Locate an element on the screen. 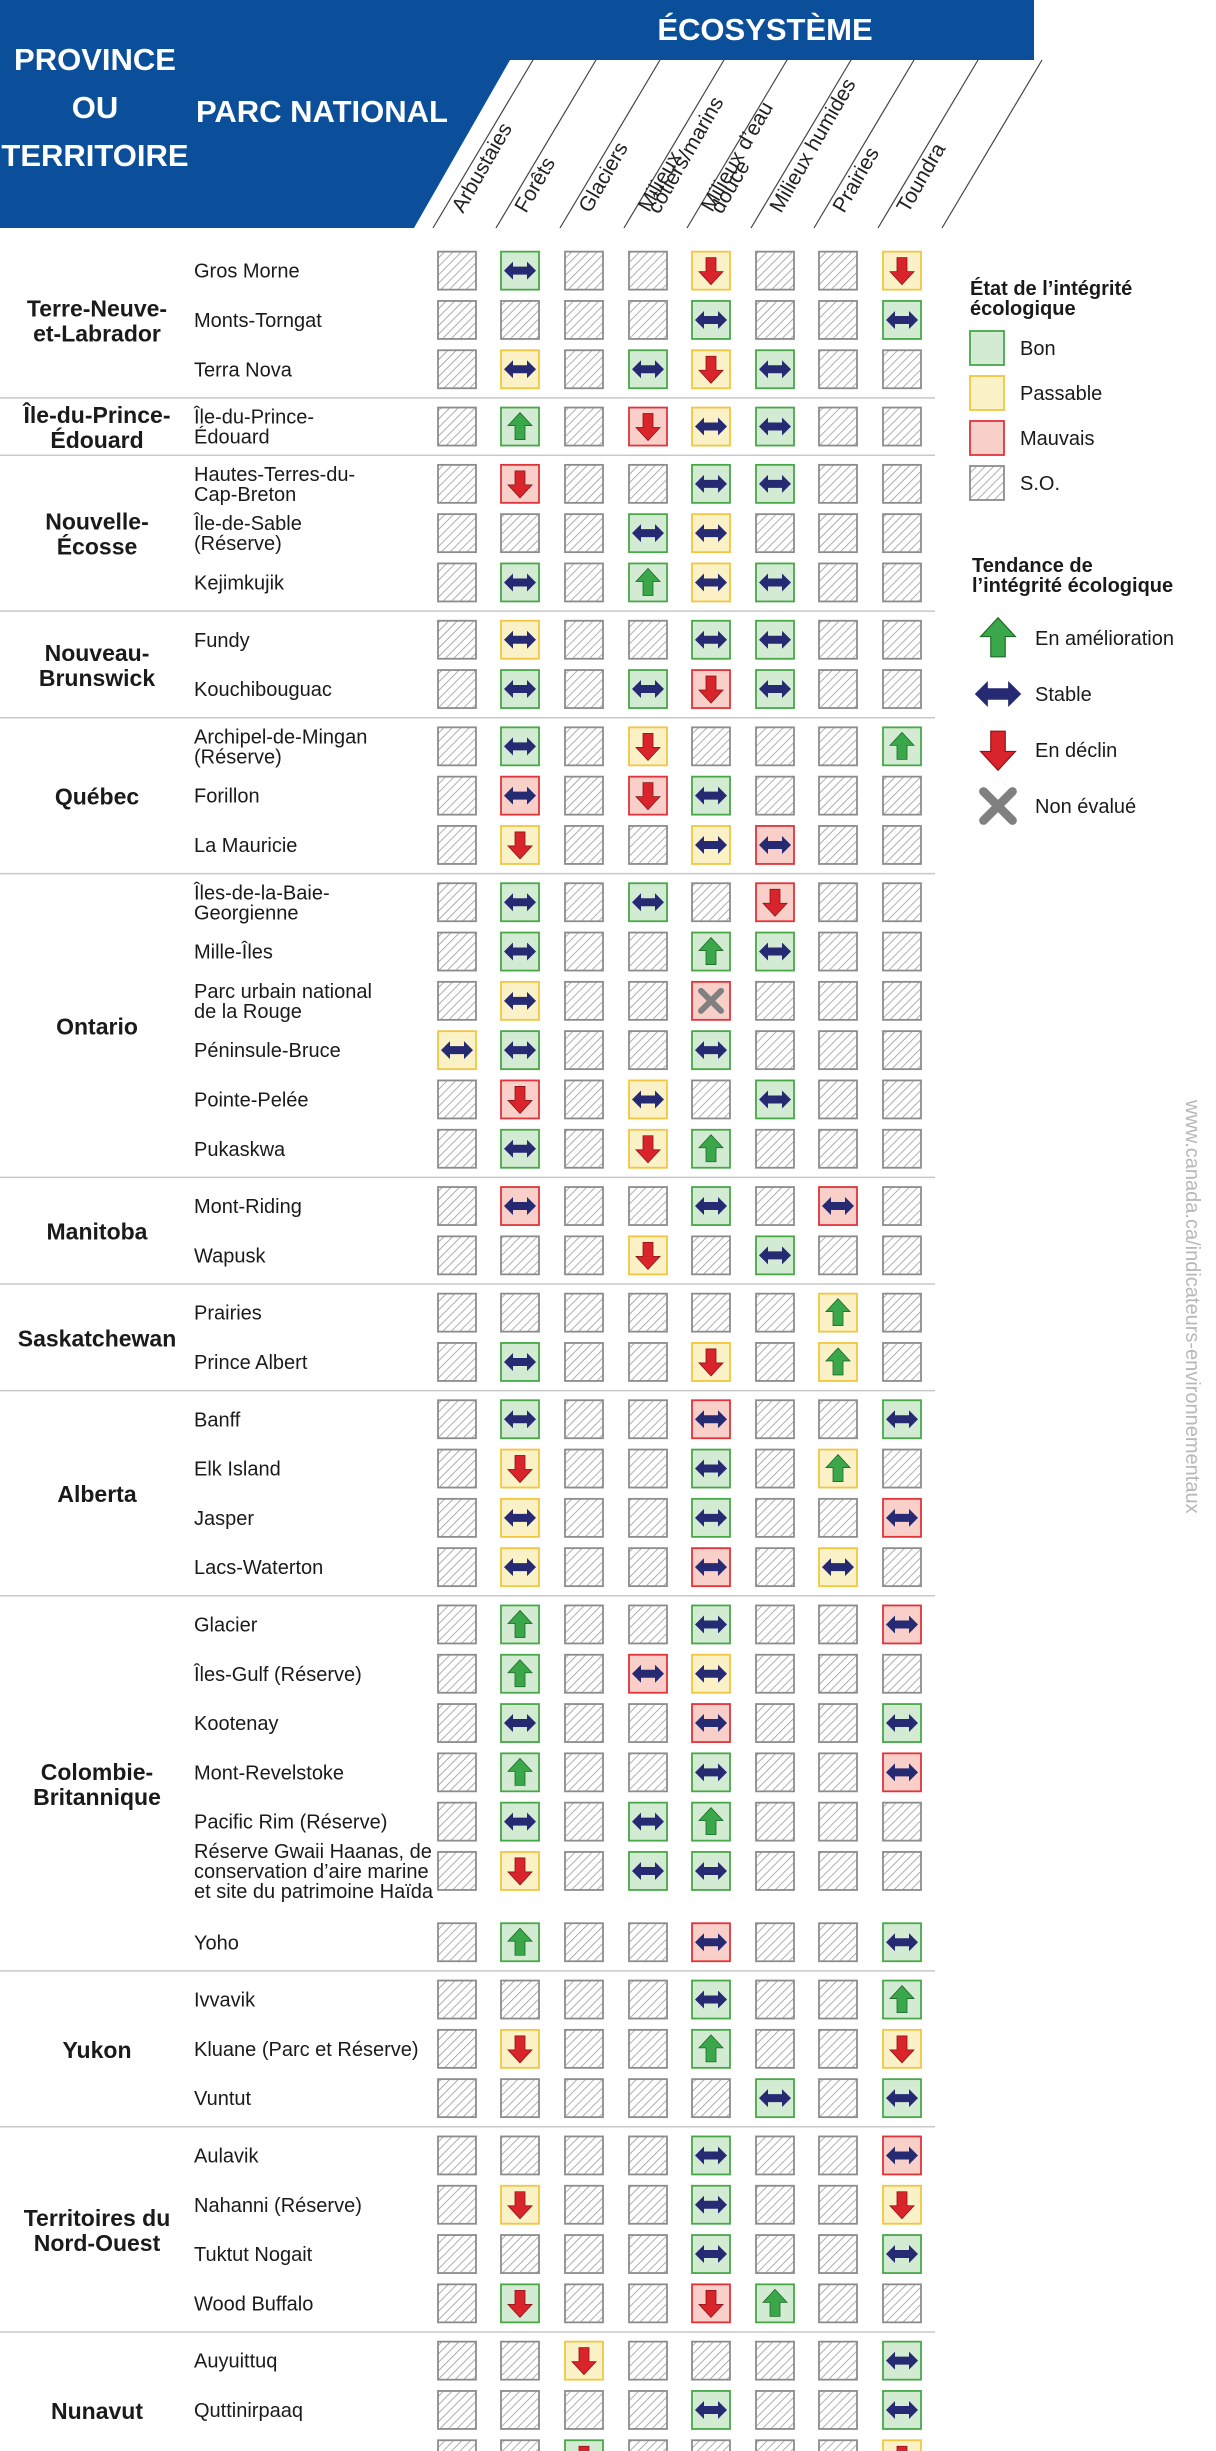 This screenshot has height=2451, width=1216. table-row: Archipel-de-Mingan(Réserve) is located at coordinates (558, 747).